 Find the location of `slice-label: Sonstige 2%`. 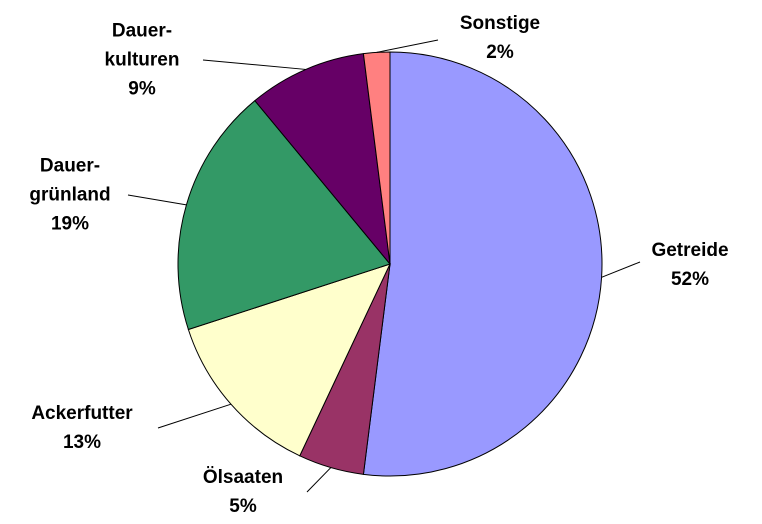

slice-label: Sonstige 2% is located at coordinates (500, 38).